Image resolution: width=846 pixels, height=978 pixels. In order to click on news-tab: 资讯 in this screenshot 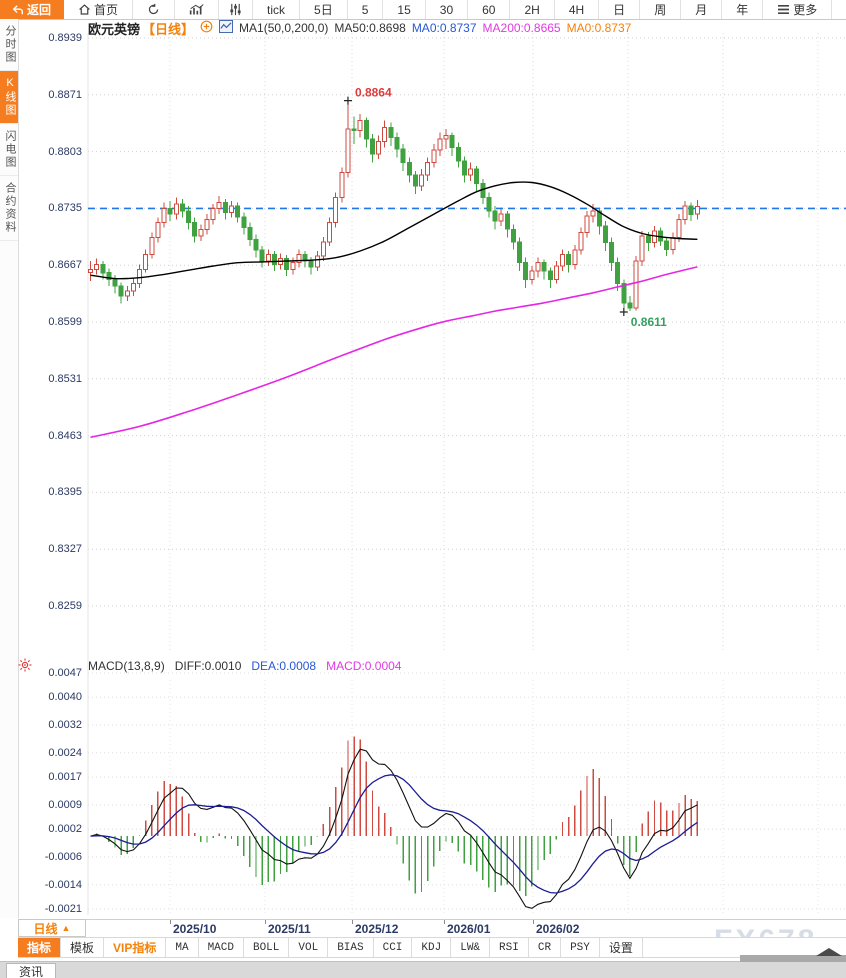, I will do `click(31, 970)`.